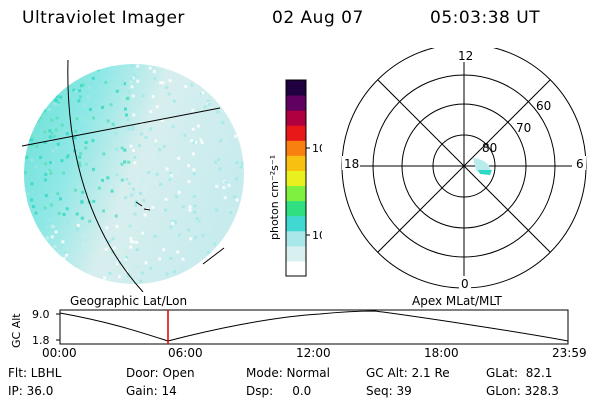 The height and width of the screenshot is (400, 600). Describe the element at coordinates (213, 256) in the screenshot. I see `globe-edge-line` at that location.